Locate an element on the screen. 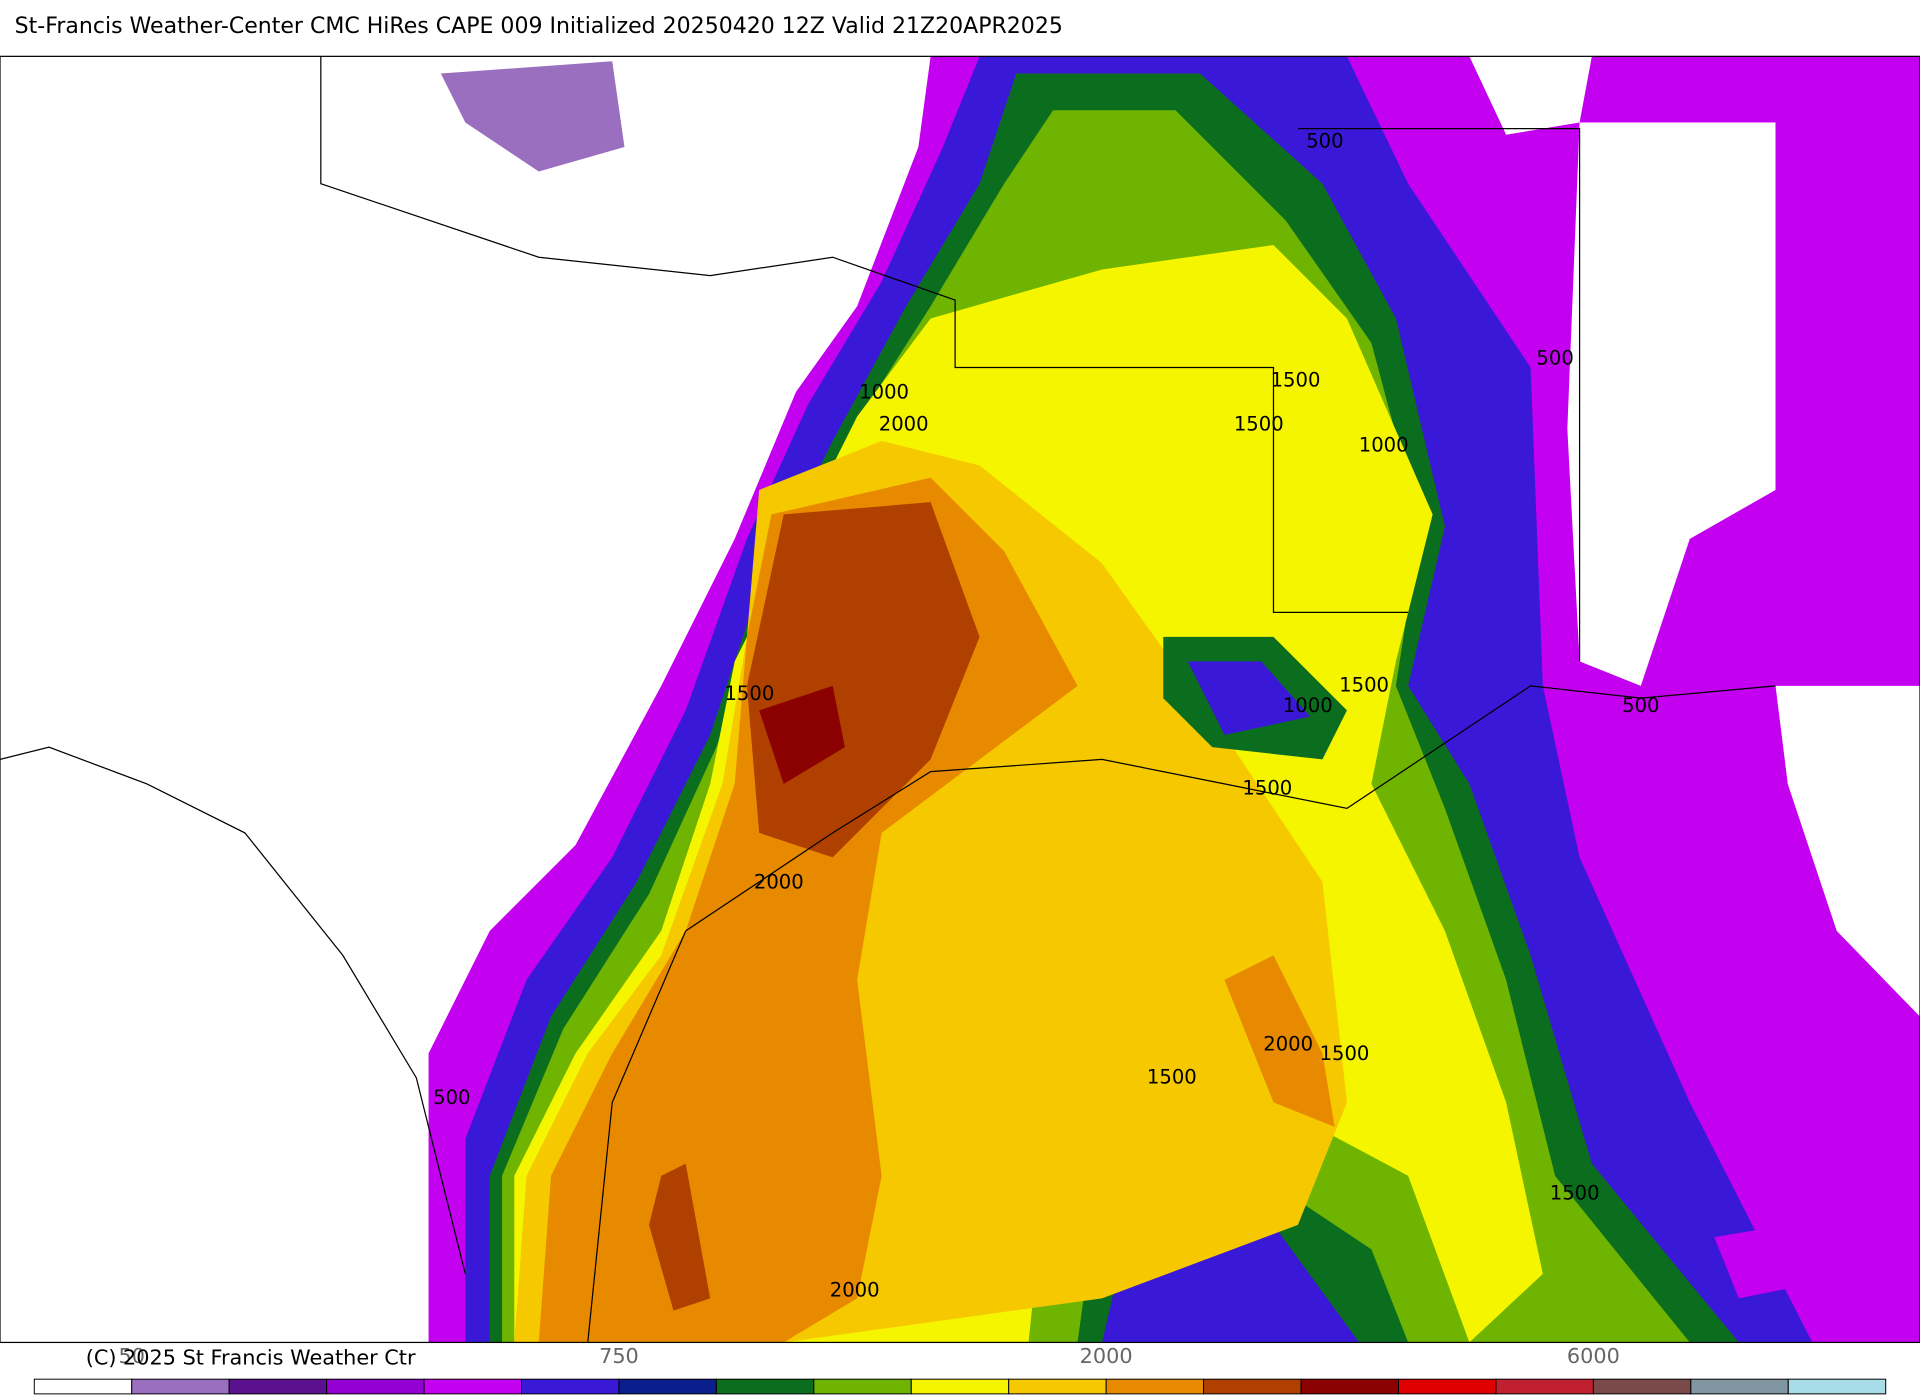  copyright: (C) 2025 St Francis Weather Ctr is located at coordinates (251, 1357).